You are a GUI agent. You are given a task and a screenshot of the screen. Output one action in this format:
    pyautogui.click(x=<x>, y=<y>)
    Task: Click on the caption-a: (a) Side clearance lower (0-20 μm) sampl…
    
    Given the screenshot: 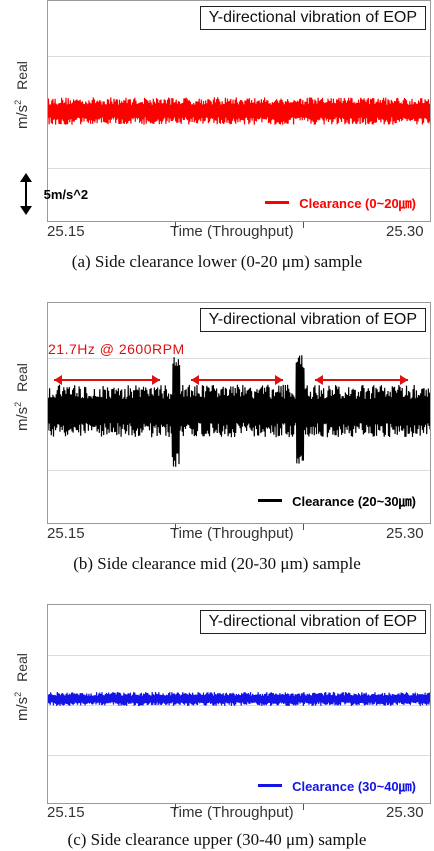 What is the action you would take?
    pyautogui.click(x=217, y=261)
    